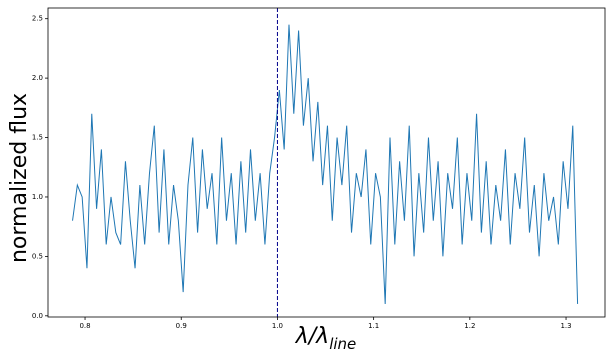 Image resolution: width=606 pixels, height=356 pixels. What do you see at coordinates (37, 256) in the screenshot?
I see `y-tick-label: 0.5` at bounding box center [37, 256].